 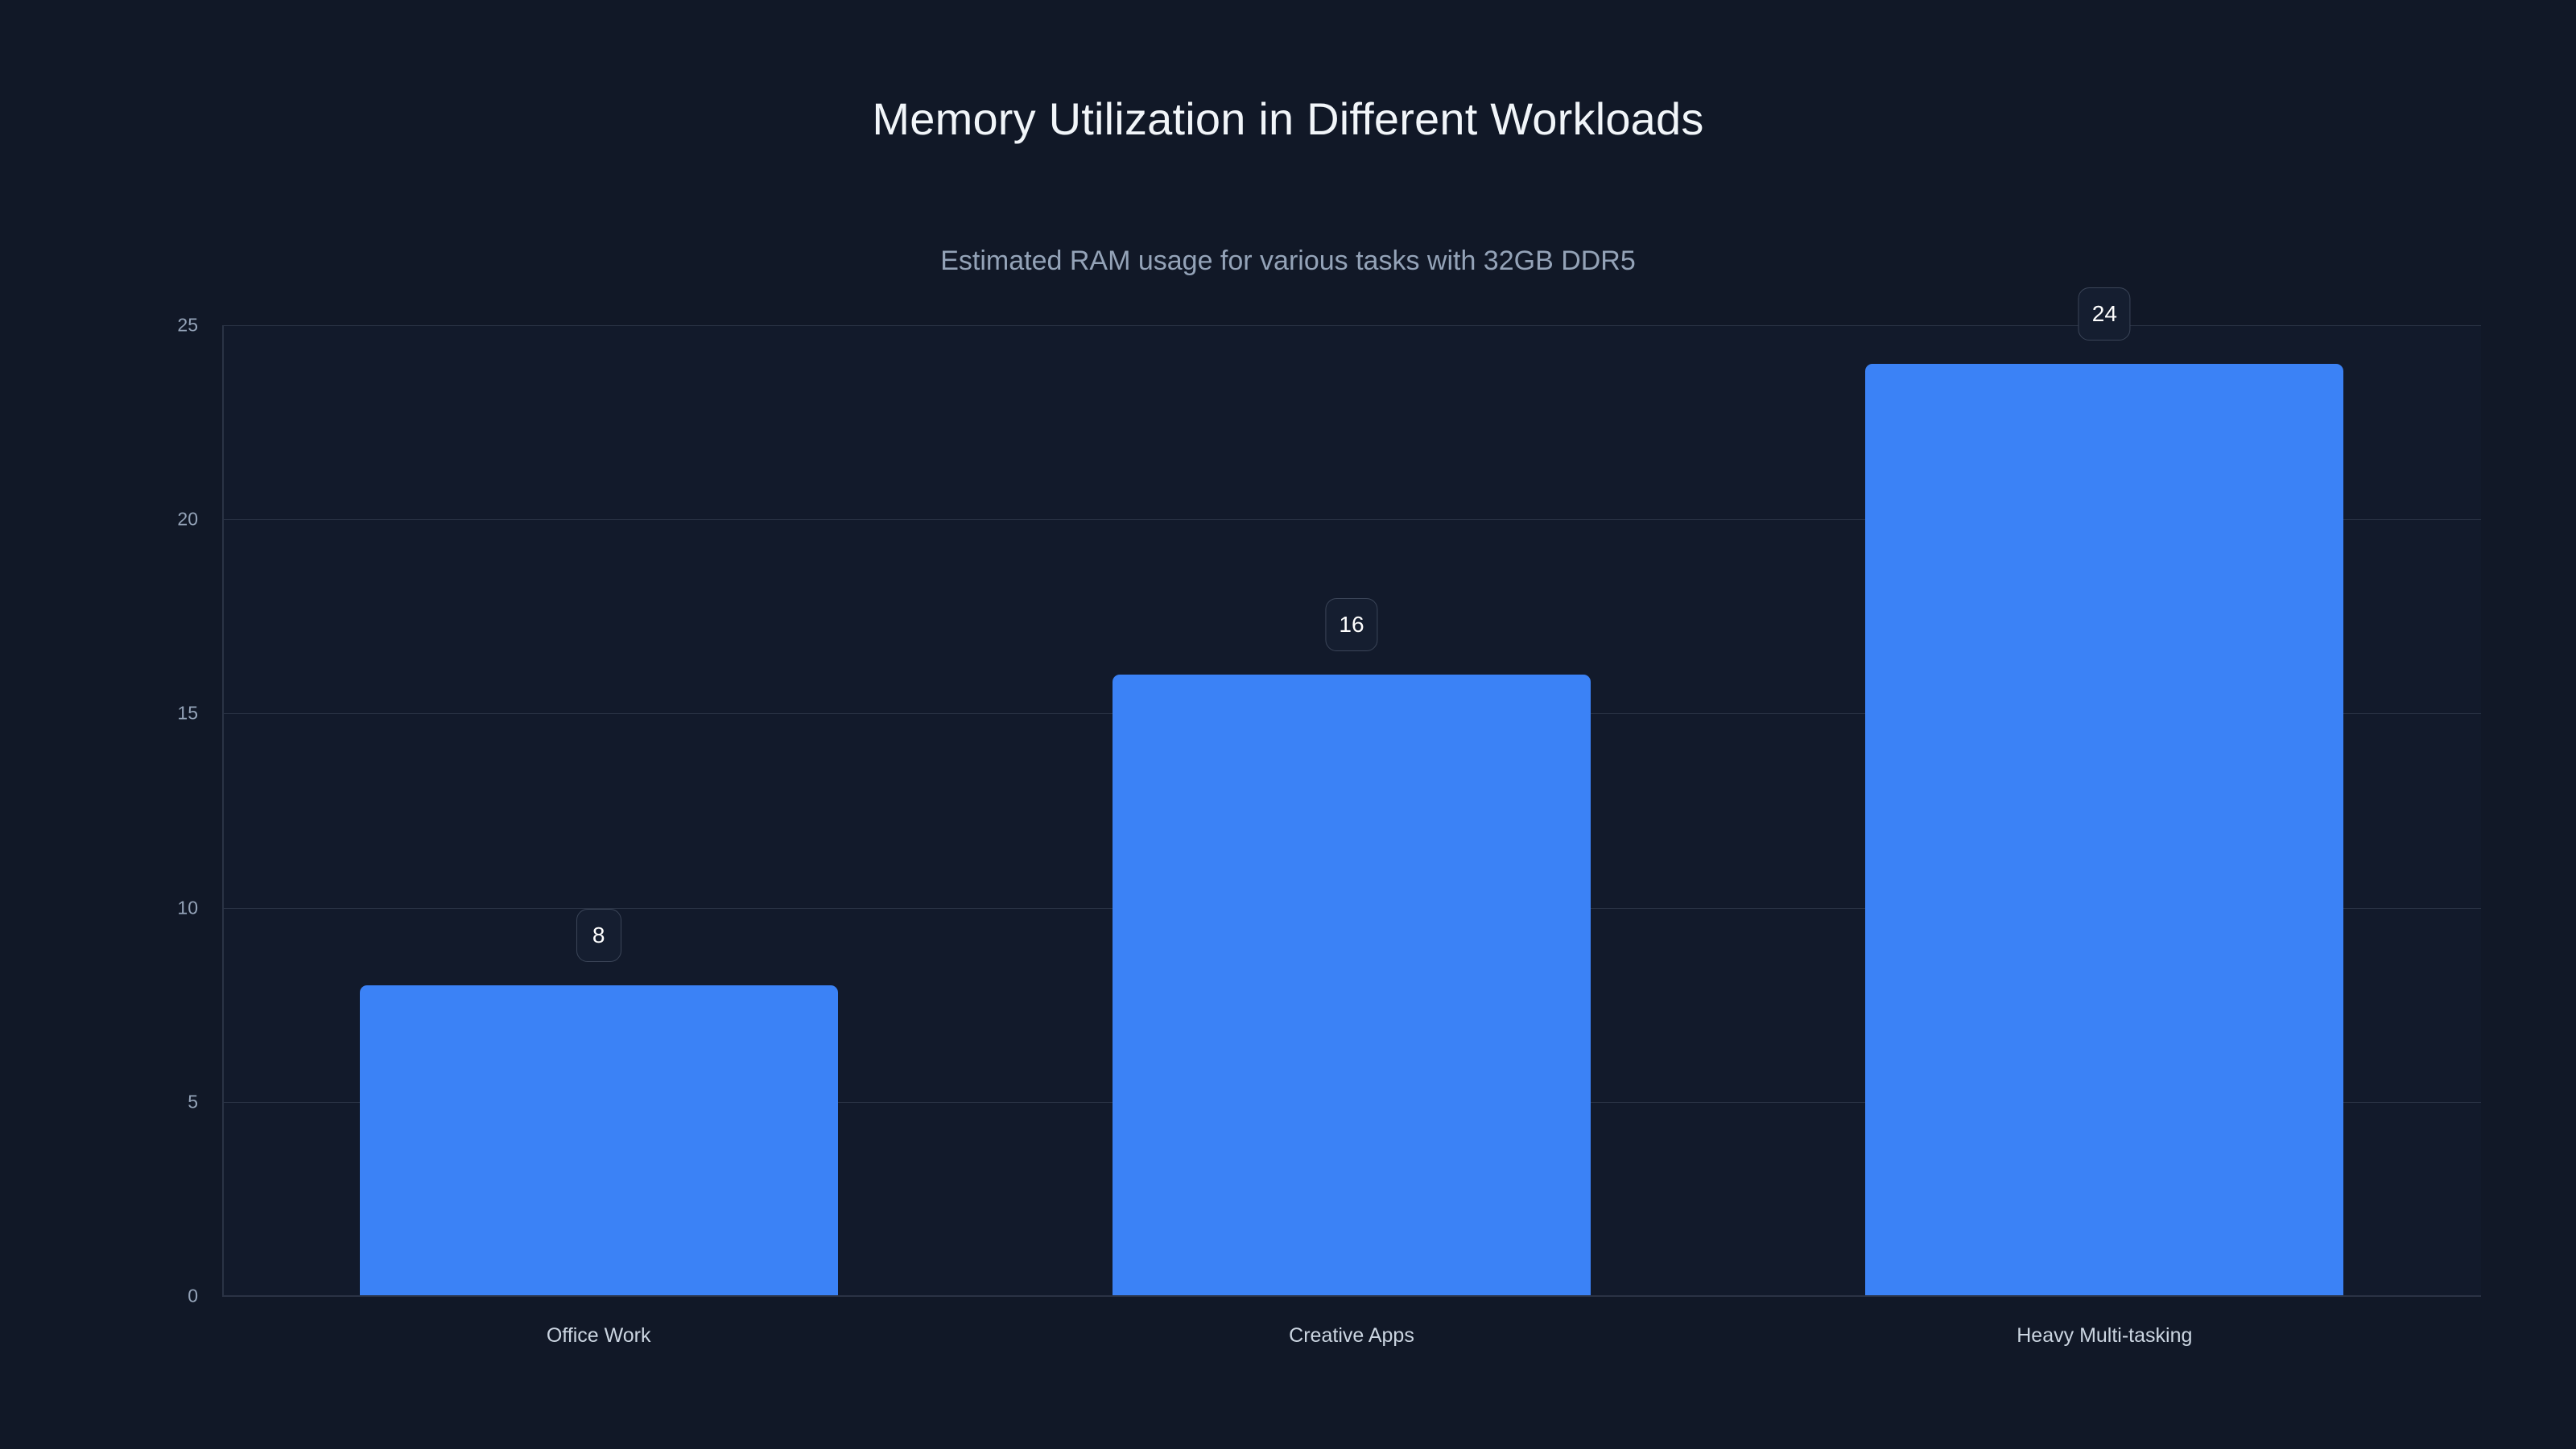 What do you see at coordinates (193, 1296) in the screenshot?
I see `y-axis-tick-label: 0` at bounding box center [193, 1296].